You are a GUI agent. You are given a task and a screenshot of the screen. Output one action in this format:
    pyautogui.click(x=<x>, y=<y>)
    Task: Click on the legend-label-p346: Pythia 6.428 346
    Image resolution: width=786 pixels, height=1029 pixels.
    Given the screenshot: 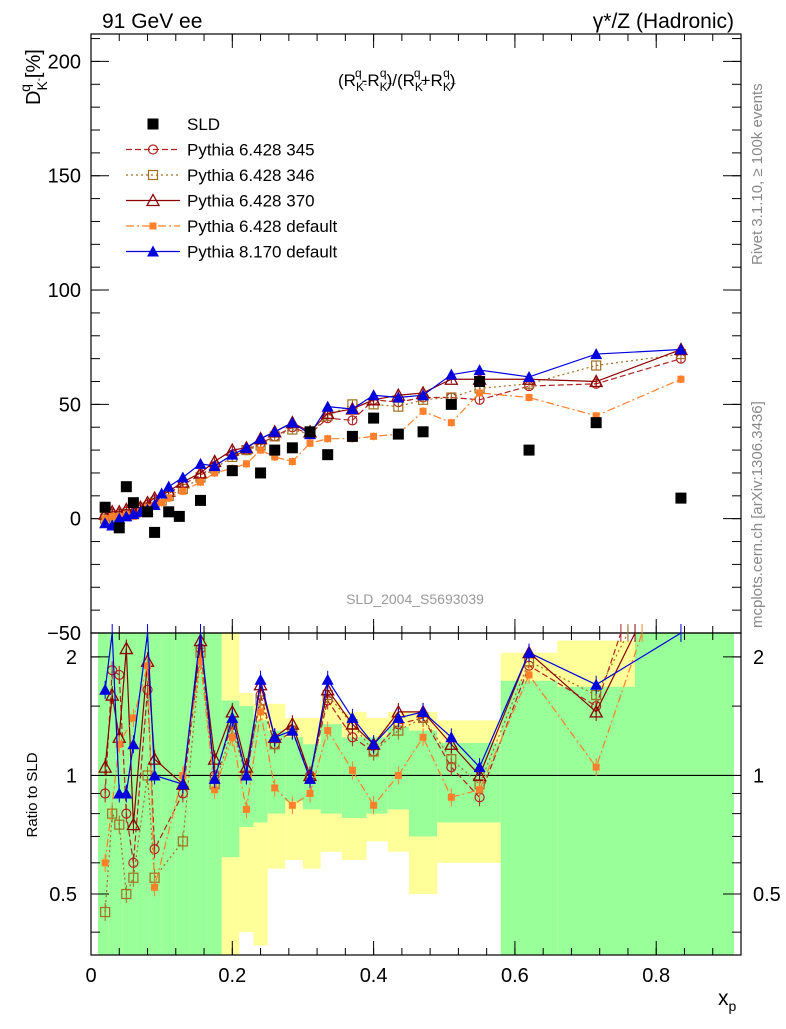 What is the action you would take?
    pyautogui.click(x=251, y=175)
    